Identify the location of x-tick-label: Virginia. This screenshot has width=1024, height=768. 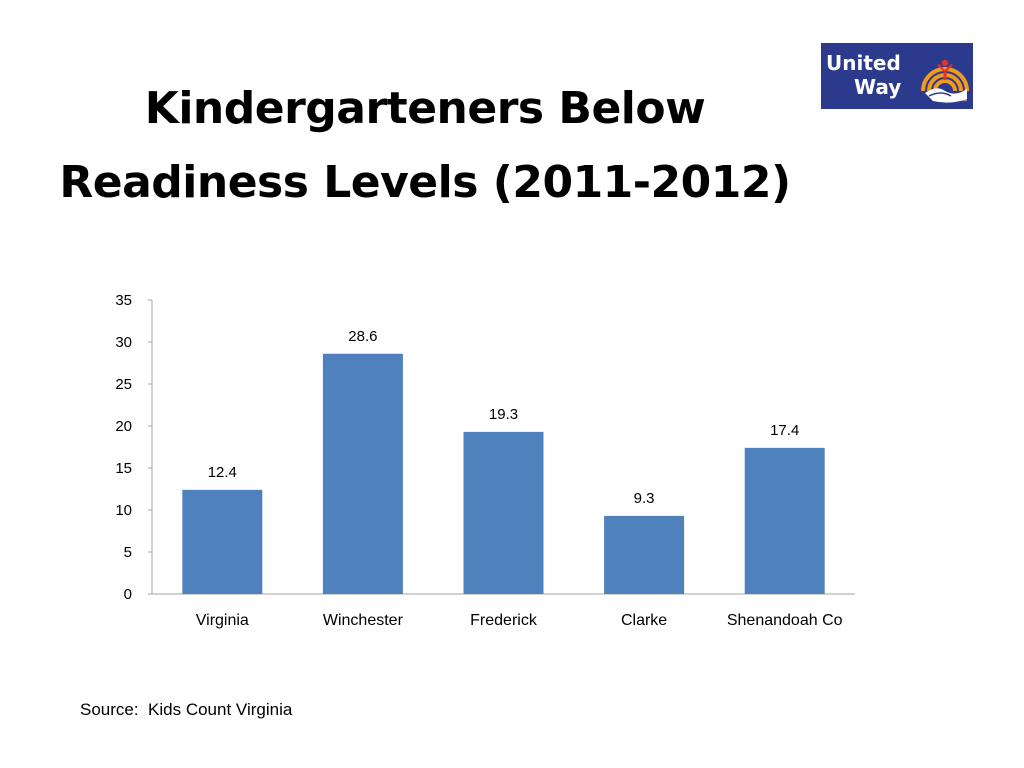
(222, 620).